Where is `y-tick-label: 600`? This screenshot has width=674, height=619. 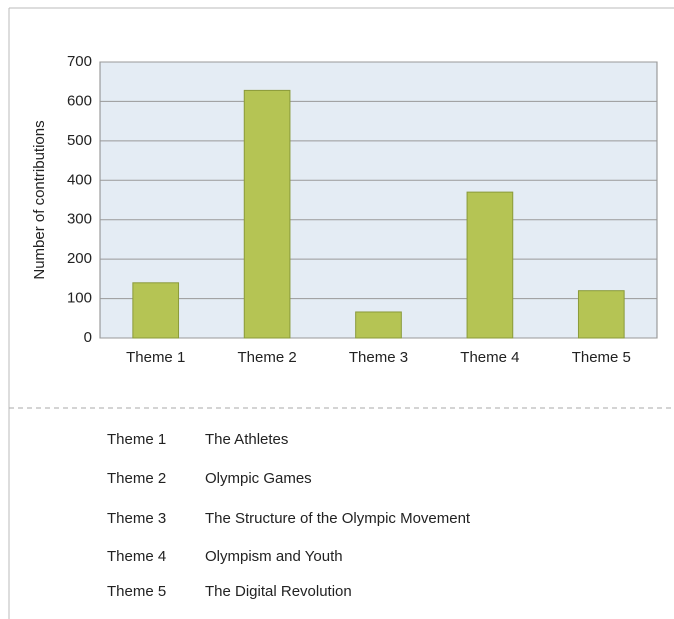
y-tick-label: 600 is located at coordinates (79, 100).